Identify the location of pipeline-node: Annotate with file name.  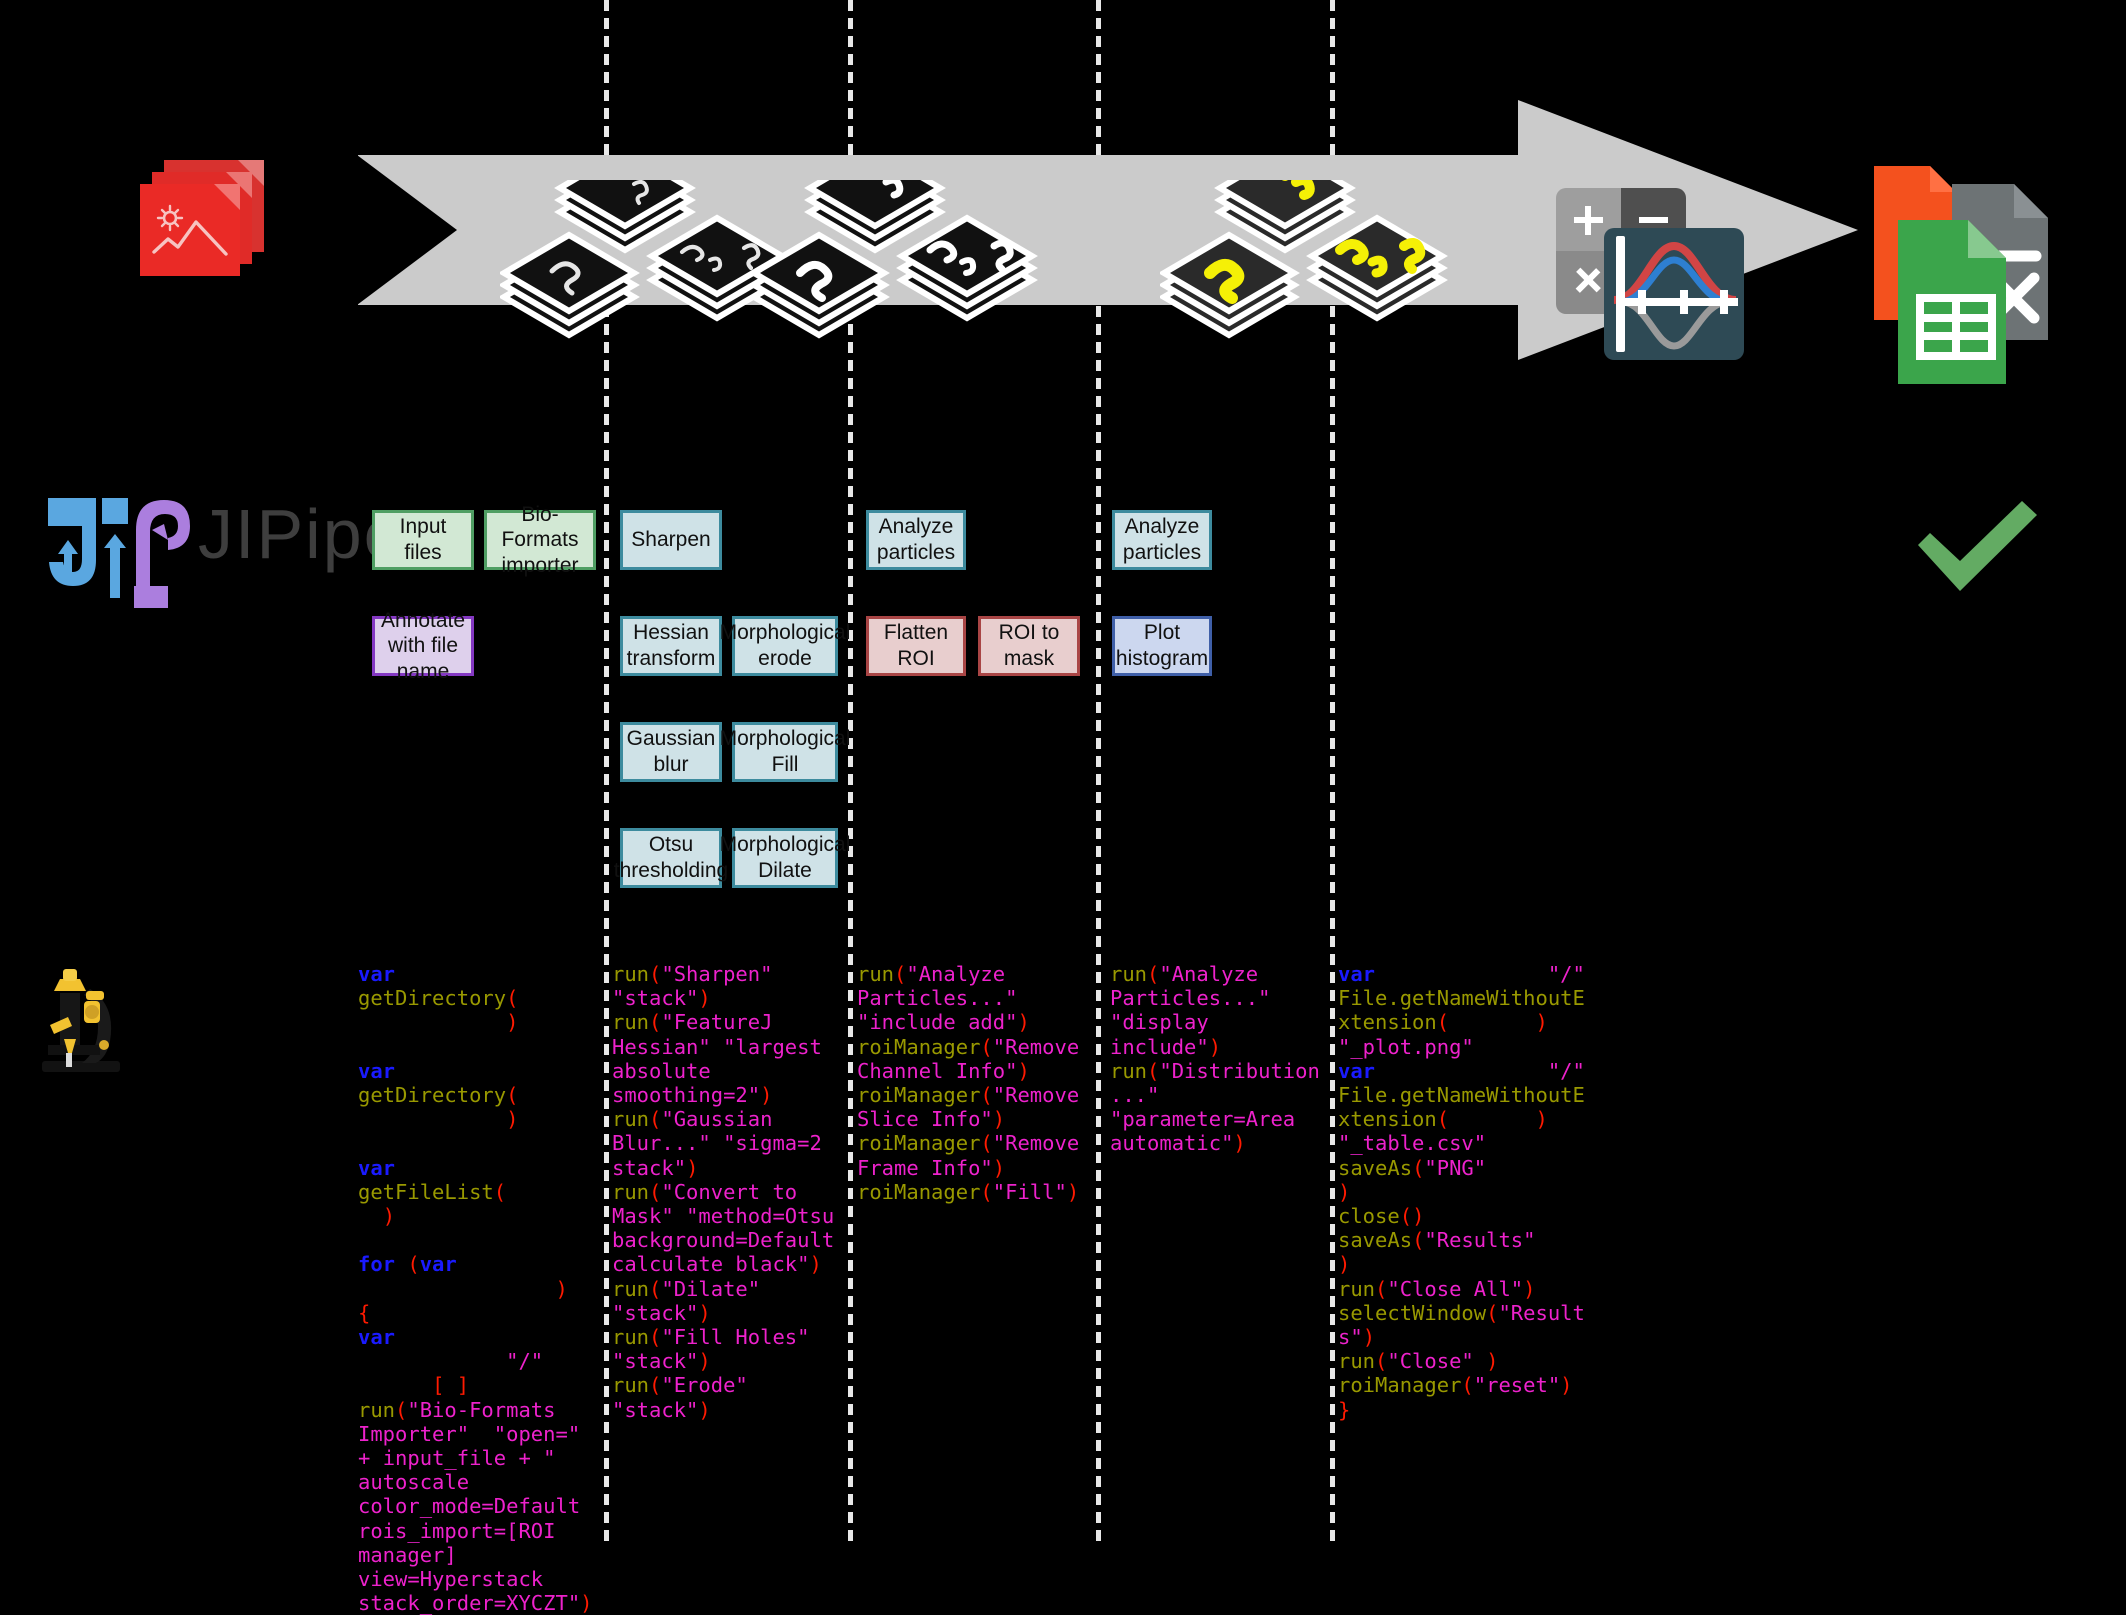
(423, 646).